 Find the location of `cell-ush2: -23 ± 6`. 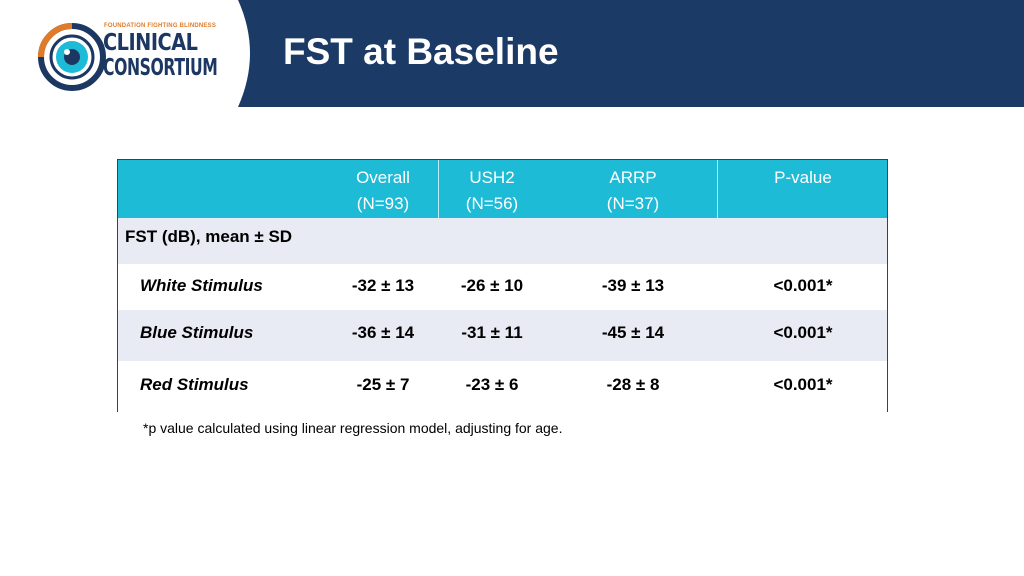

cell-ush2: -23 ± 6 is located at coordinates (492, 384).